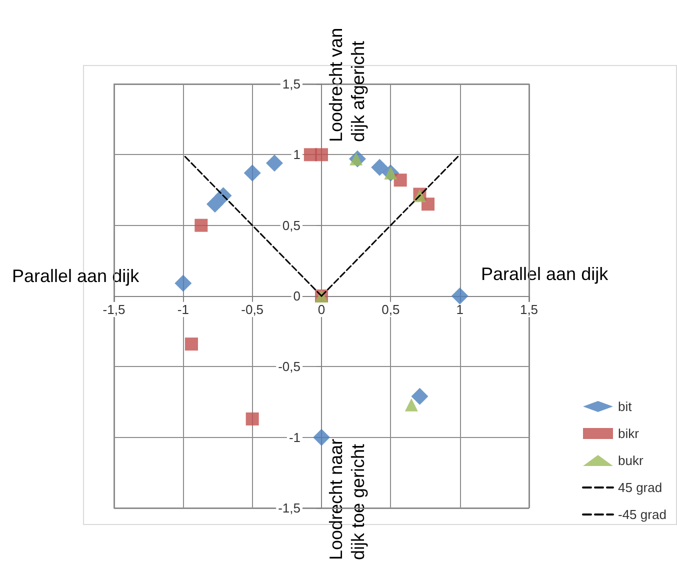  What do you see at coordinates (640, 487) in the screenshot?
I see `legend-label: 45 grad` at bounding box center [640, 487].